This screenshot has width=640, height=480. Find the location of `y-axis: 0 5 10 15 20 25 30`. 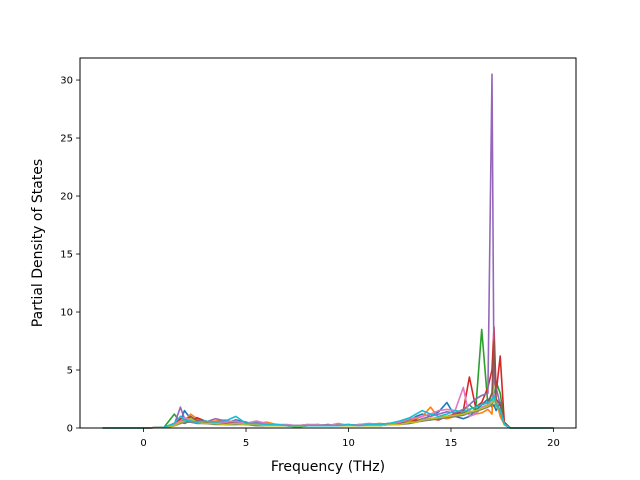

y-axis: 0 5 10 15 20 25 30 is located at coordinates (70, 255).